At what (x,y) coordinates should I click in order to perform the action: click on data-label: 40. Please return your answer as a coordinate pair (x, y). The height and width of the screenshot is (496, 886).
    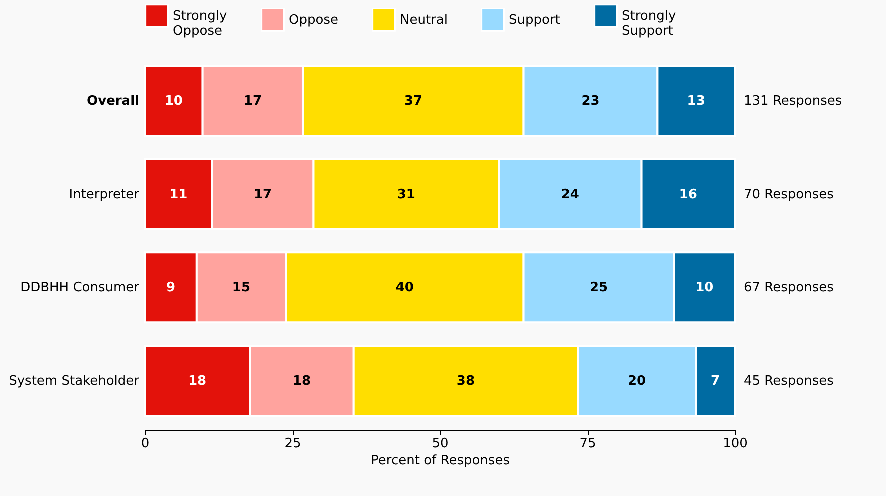
    Looking at the image, I should click on (405, 288).